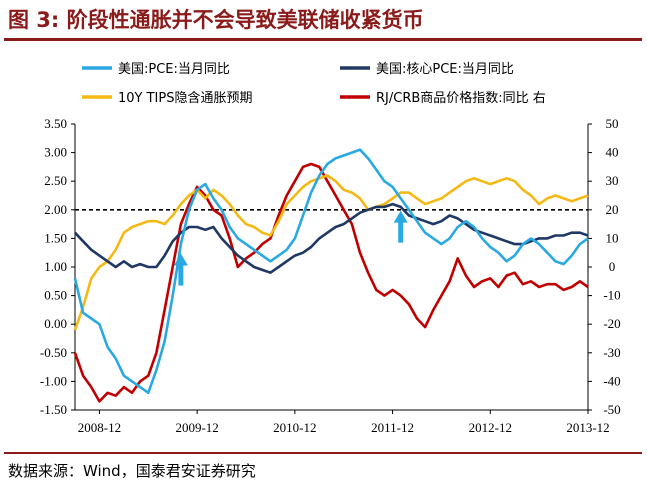 The height and width of the screenshot is (496, 647). What do you see at coordinates (490, 427) in the screenshot?
I see `x-tick-label: 2012-12` at bounding box center [490, 427].